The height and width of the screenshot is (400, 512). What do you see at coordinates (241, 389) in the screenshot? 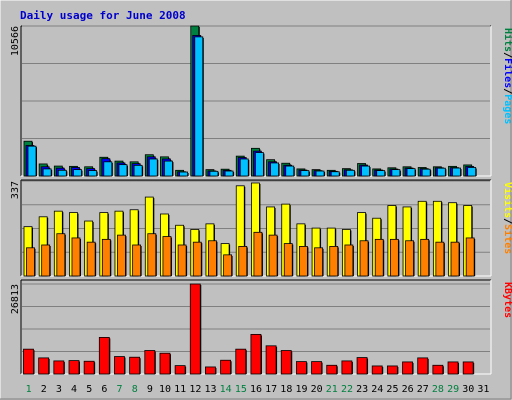
I see `x-label-day-15: 15` at bounding box center [241, 389].